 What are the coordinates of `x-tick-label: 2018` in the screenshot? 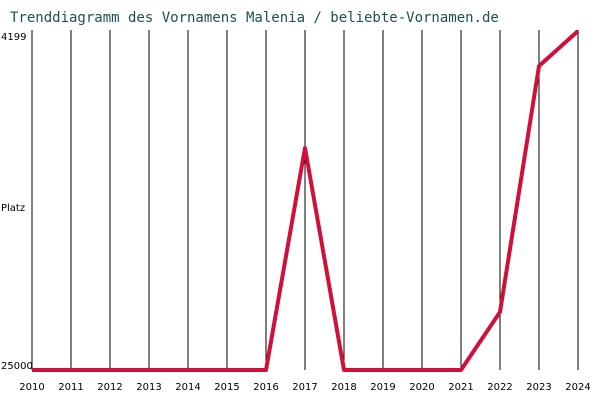 It's located at (343, 387).